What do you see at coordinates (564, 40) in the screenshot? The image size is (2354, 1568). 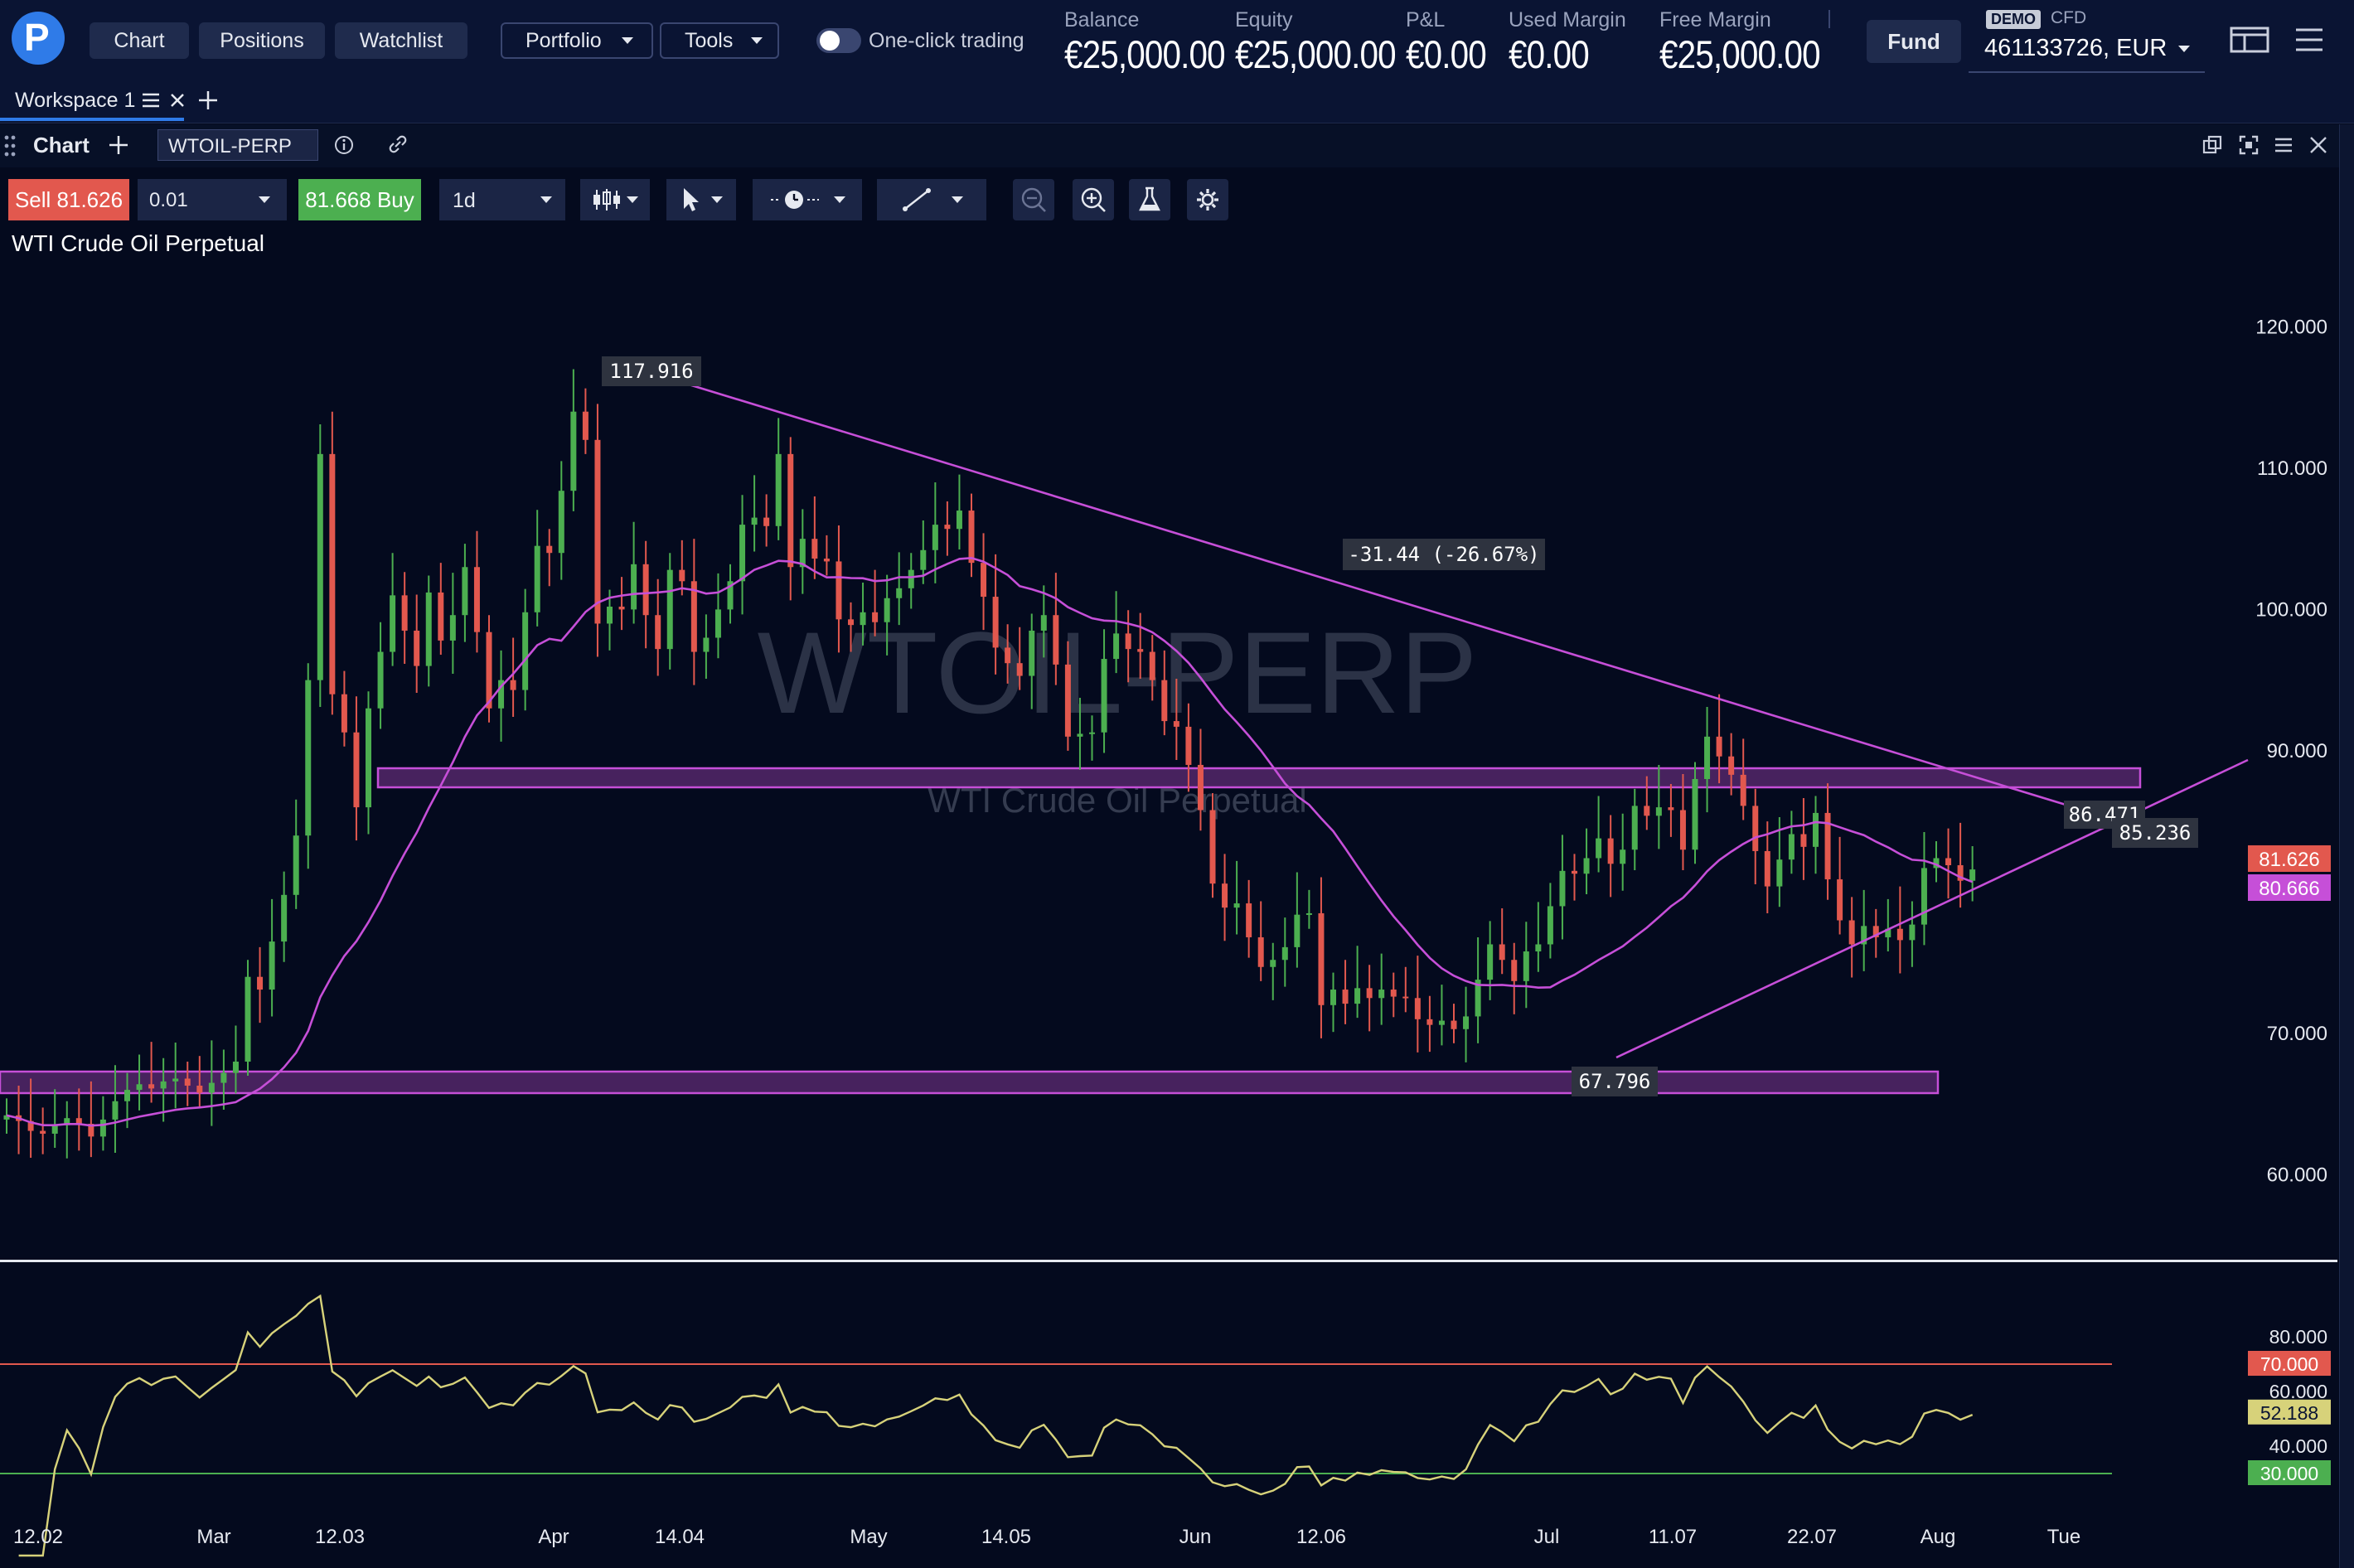 I see `portfolio-label: Portfolio` at bounding box center [564, 40].